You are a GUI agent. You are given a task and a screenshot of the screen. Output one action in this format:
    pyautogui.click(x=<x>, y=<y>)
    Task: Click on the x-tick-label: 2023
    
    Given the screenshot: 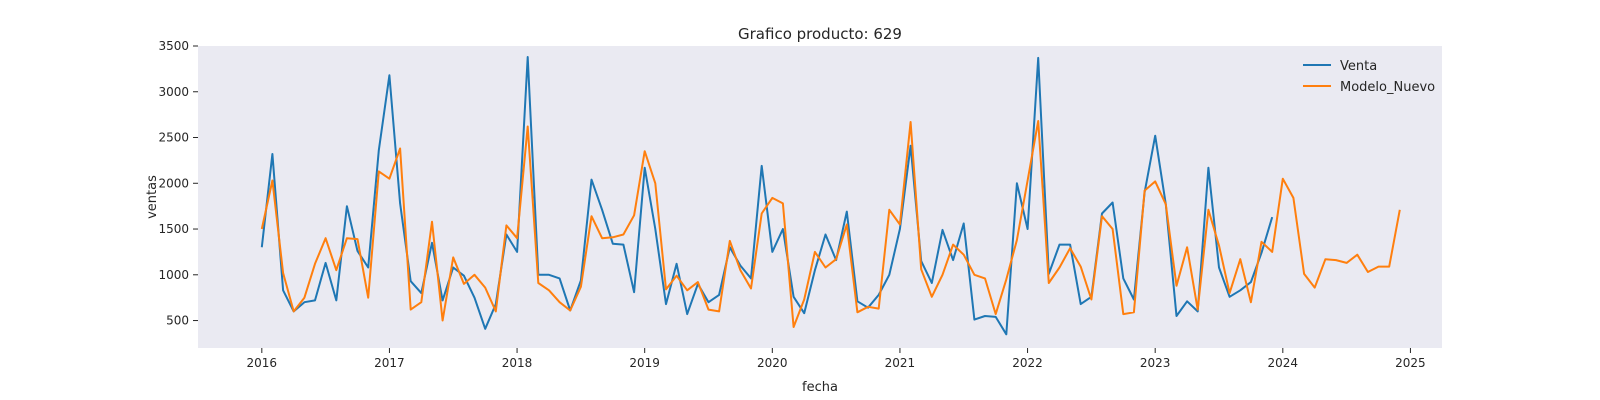 What is the action you would take?
    pyautogui.click(x=1155, y=363)
    